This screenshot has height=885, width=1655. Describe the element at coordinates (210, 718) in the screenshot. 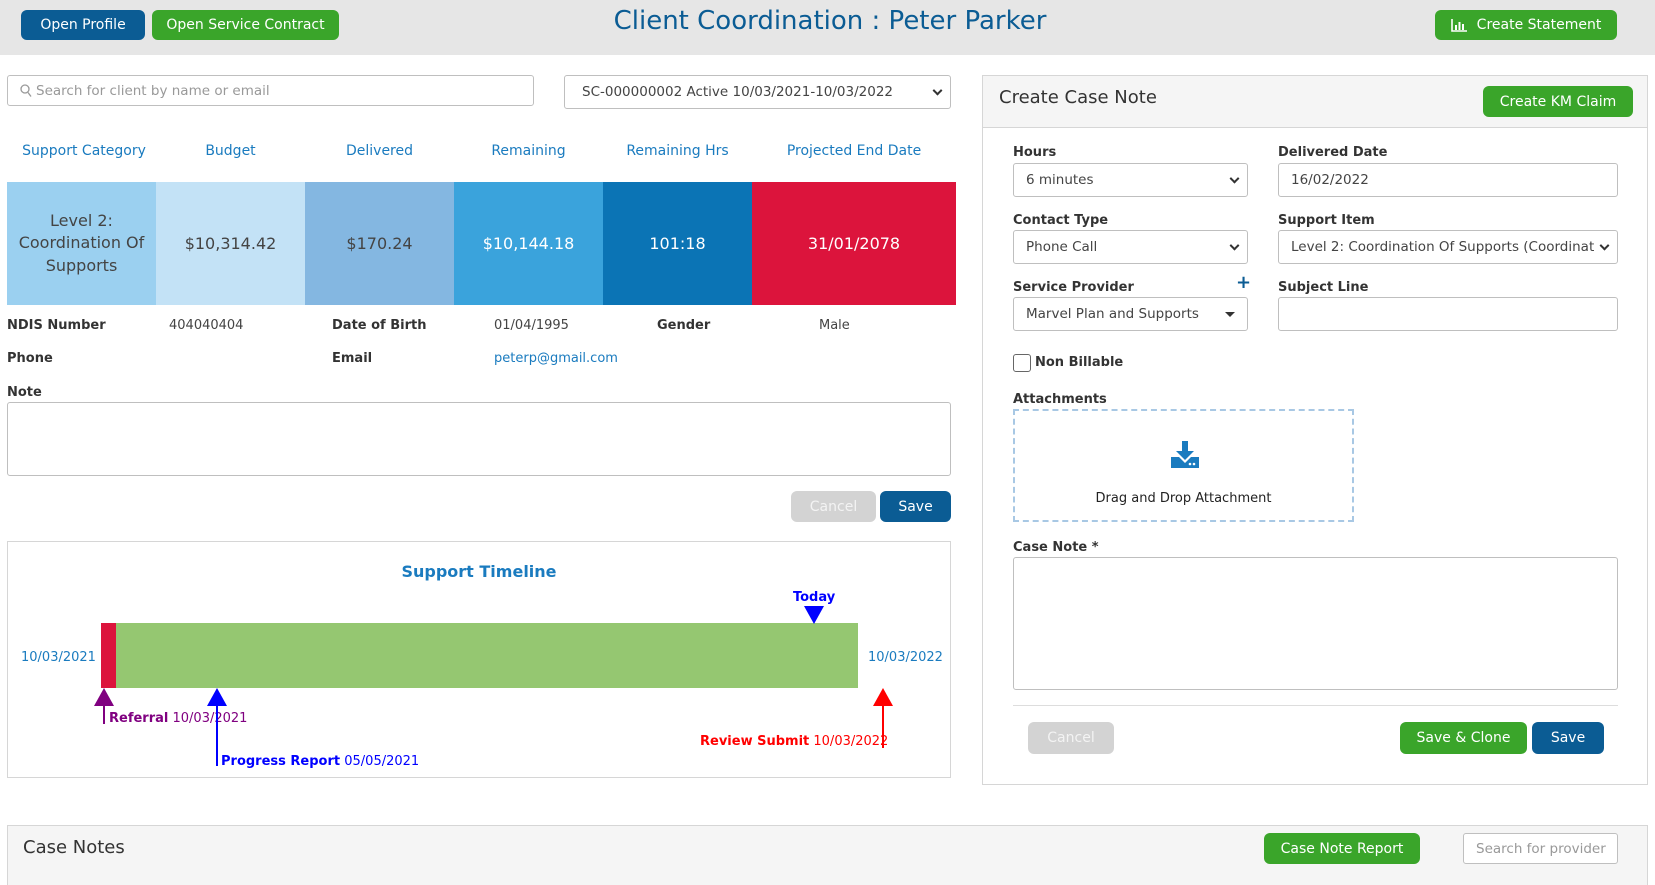

I see `referral-date: 10/03/2021` at that location.